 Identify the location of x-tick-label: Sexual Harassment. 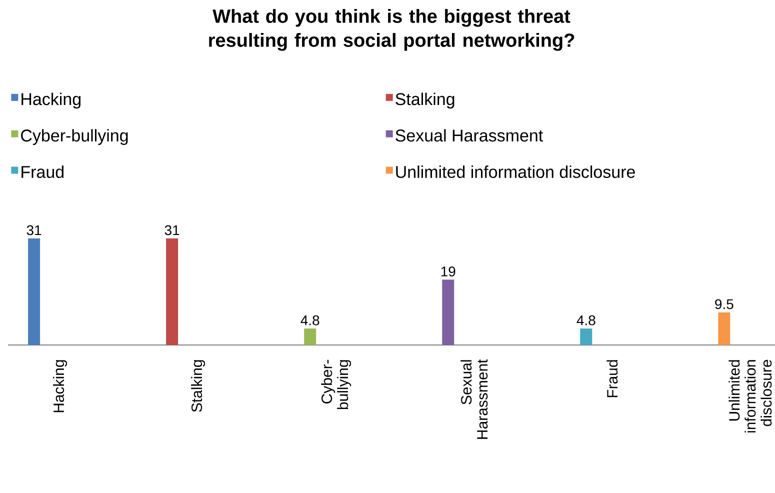
(474, 399).